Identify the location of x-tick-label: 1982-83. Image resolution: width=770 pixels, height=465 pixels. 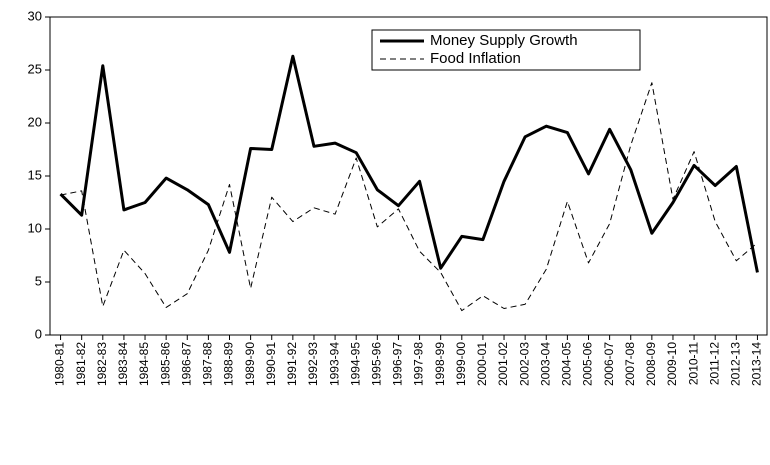
(102, 364).